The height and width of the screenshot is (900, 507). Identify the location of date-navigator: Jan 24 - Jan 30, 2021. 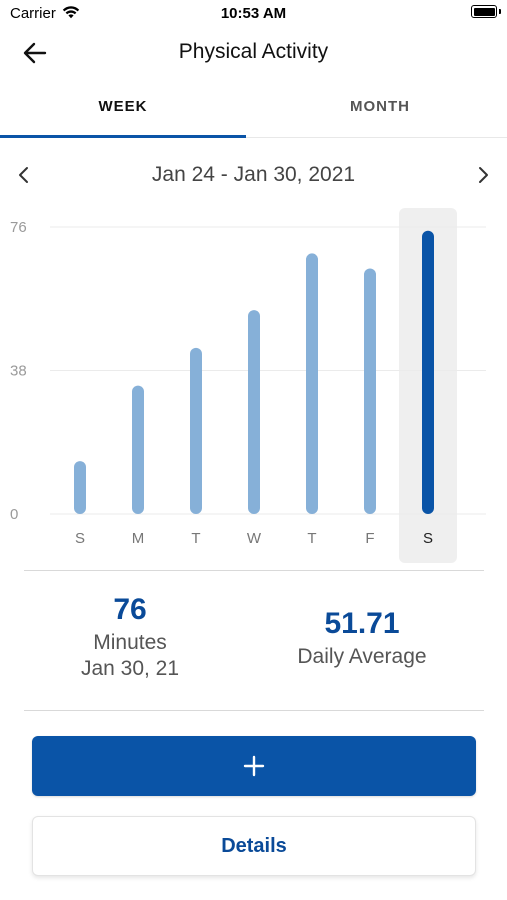
(253, 175).